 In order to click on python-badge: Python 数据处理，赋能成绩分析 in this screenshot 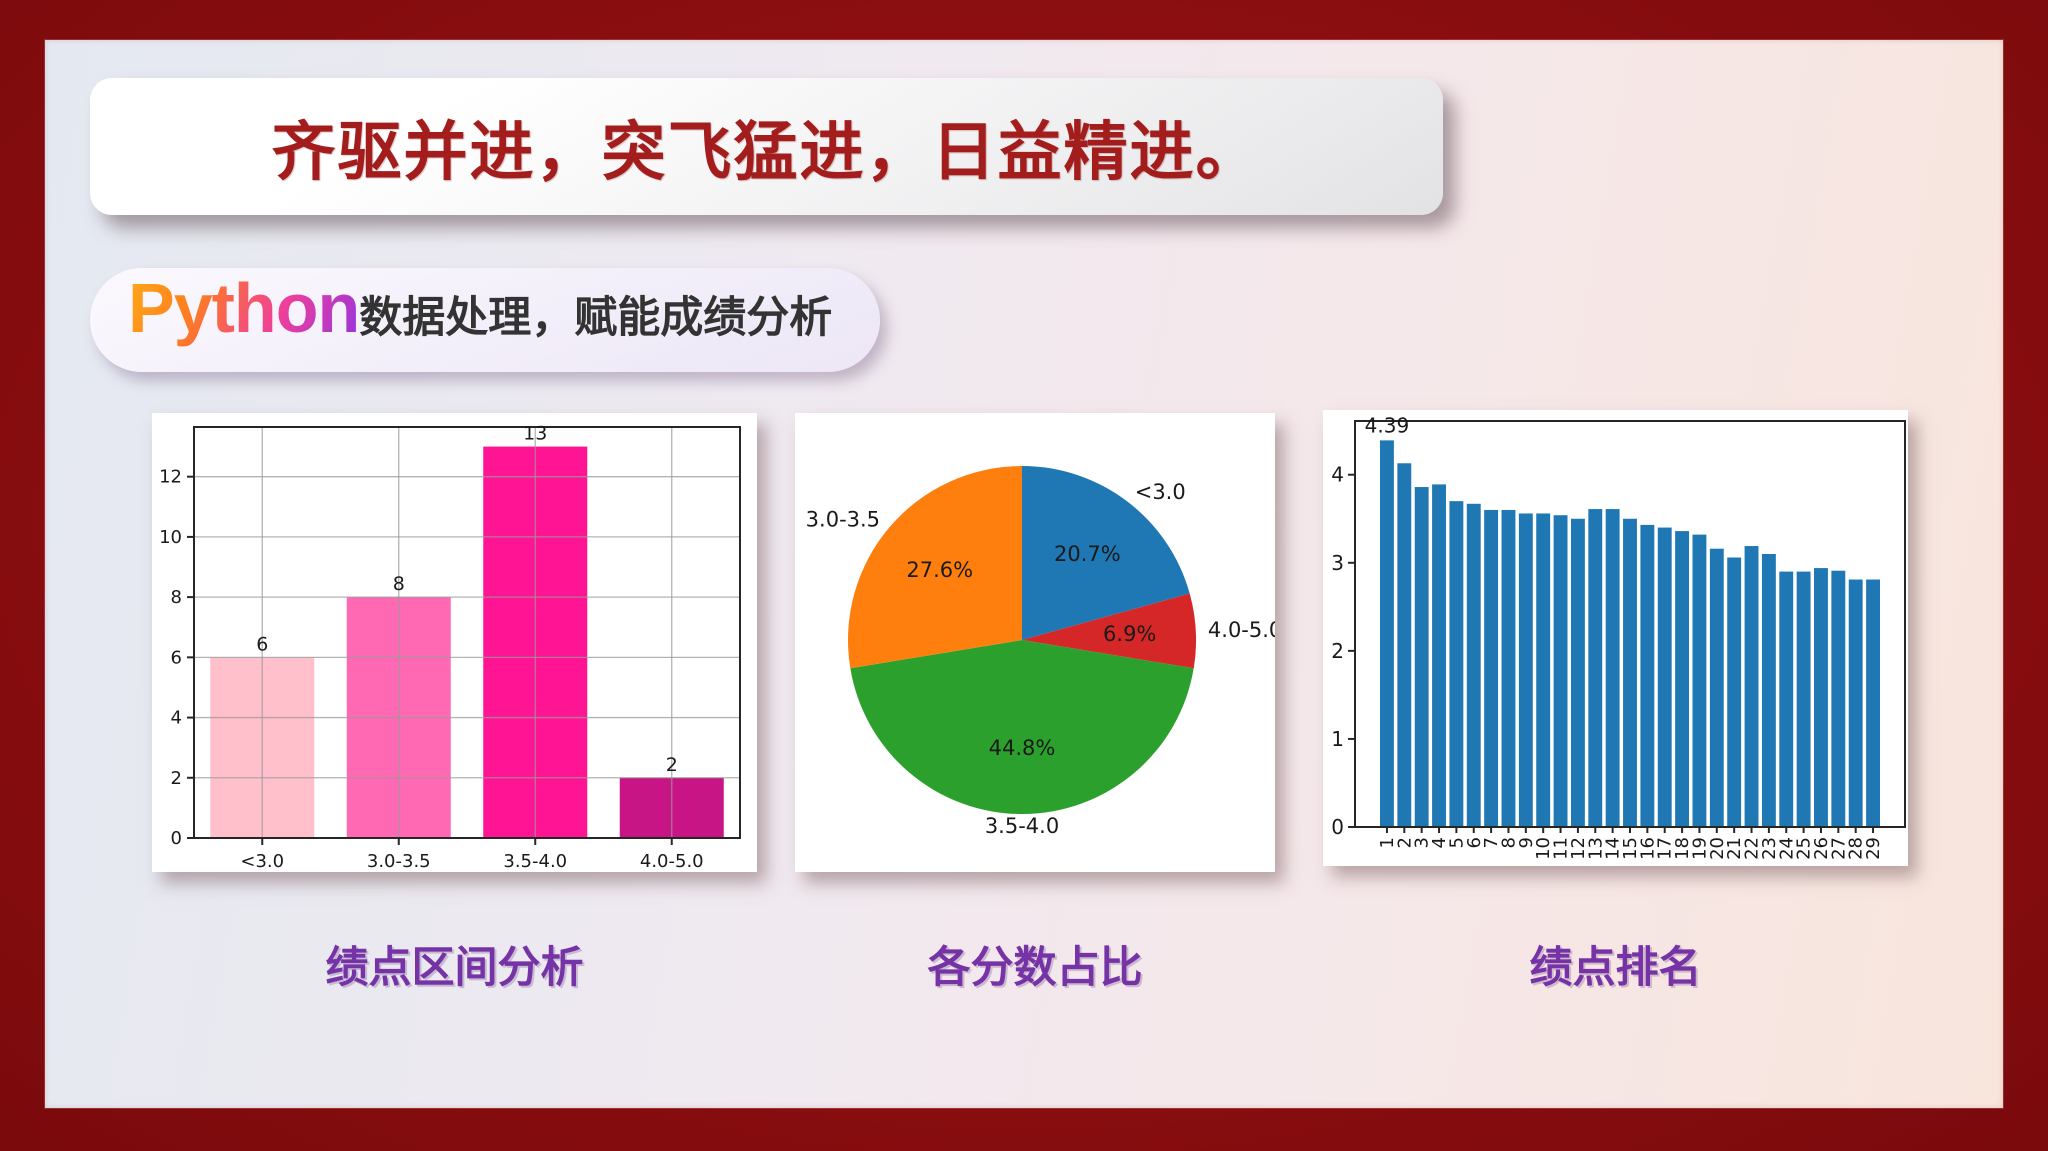, I will do `click(485, 320)`.